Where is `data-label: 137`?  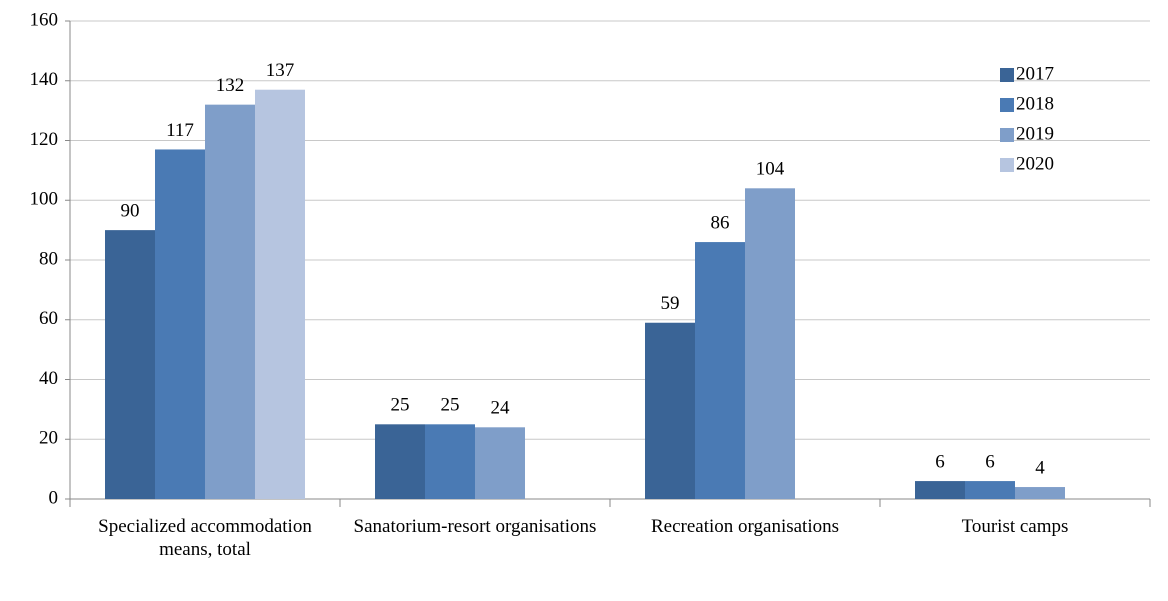 data-label: 137 is located at coordinates (280, 70).